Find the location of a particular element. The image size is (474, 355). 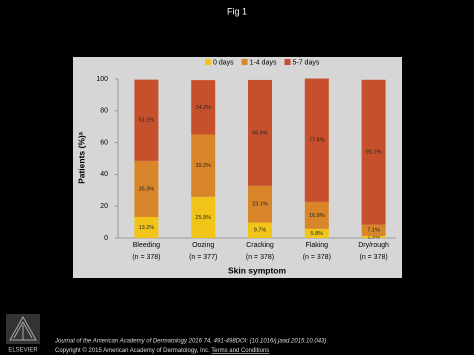

value-label: 91.1% is located at coordinates (374, 153).